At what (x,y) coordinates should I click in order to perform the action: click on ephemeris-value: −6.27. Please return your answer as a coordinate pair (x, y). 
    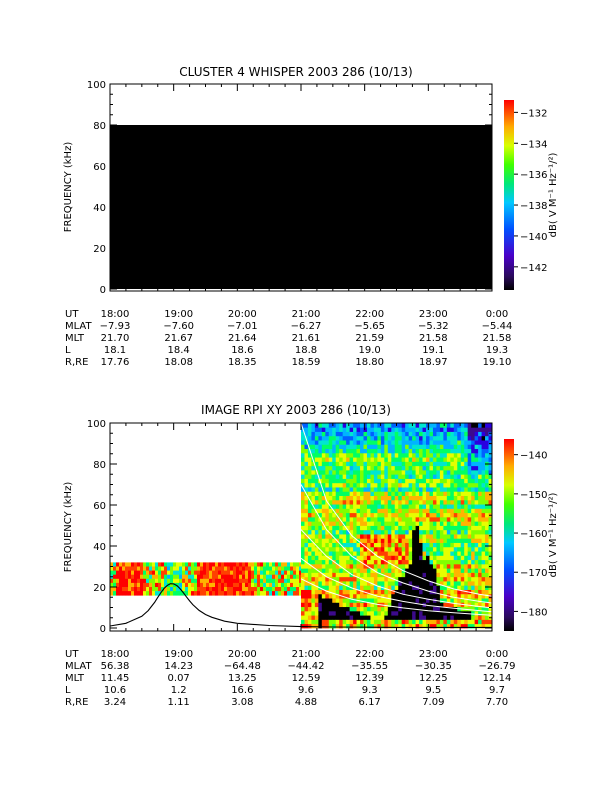
    Looking at the image, I should click on (306, 326).